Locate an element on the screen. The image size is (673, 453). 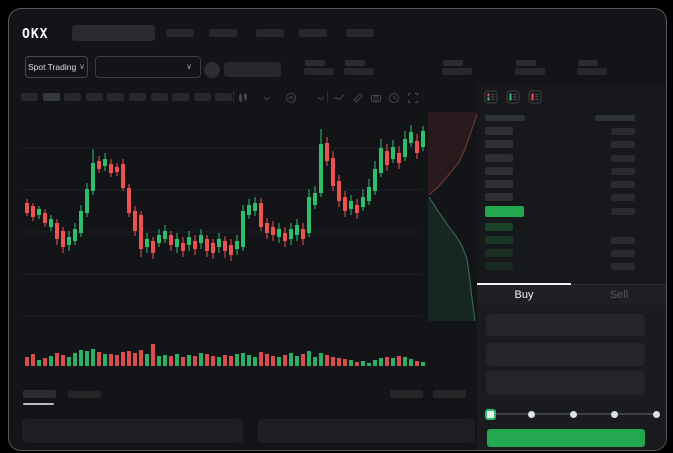
amount-slider-handle is located at coordinates (490, 414).